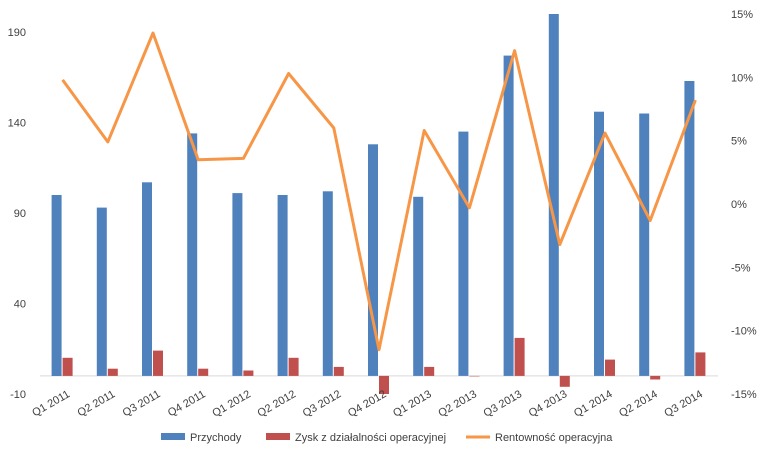 This screenshot has height=462, width=764. I want to click on x-tick-label: Q1 2011, so click(51, 403).